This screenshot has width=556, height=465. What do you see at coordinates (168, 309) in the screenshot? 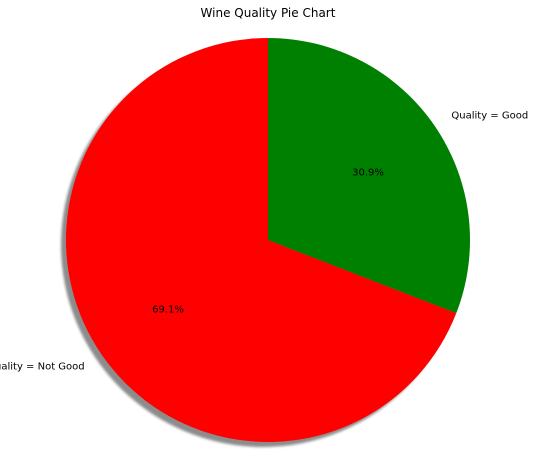
I see `pct-label-not-good: 69.1%` at bounding box center [168, 309].